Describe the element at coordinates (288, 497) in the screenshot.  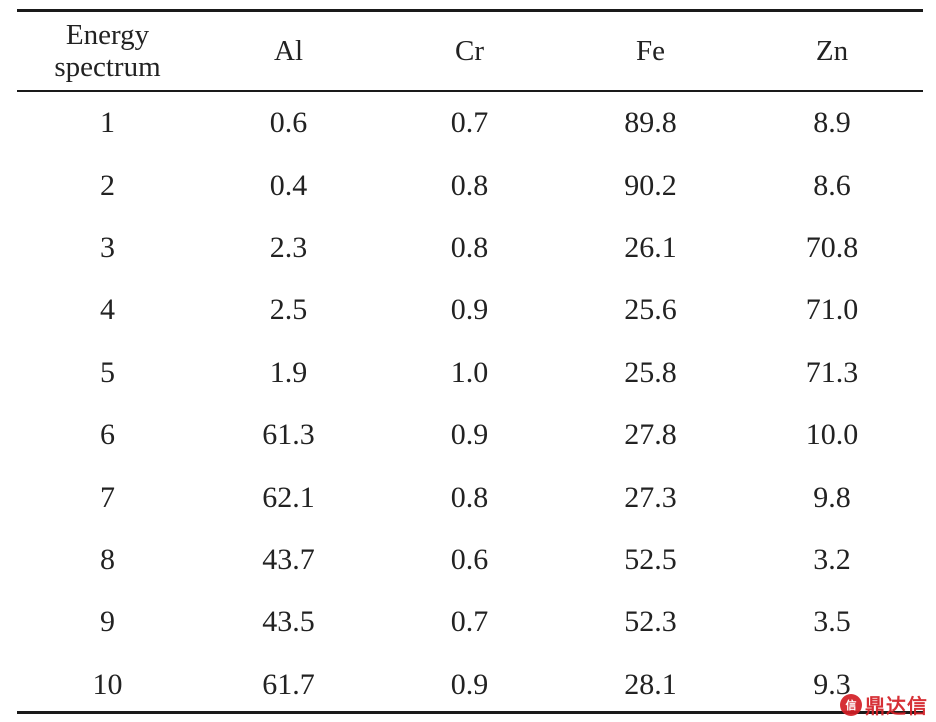
I see `cell-al: 62.1` at that location.